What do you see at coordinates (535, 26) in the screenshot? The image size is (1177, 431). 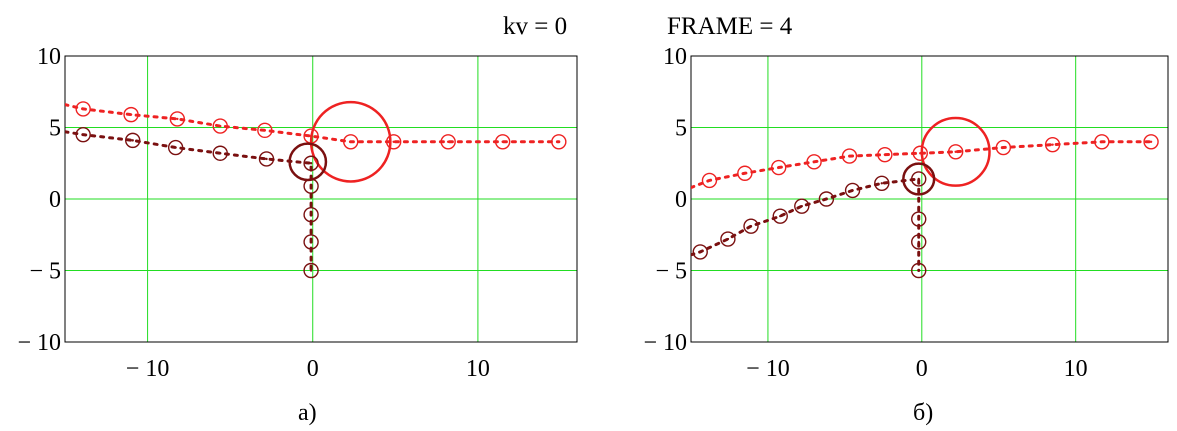 I see `kv-label: kv = 0` at bounding box center [535, 26].